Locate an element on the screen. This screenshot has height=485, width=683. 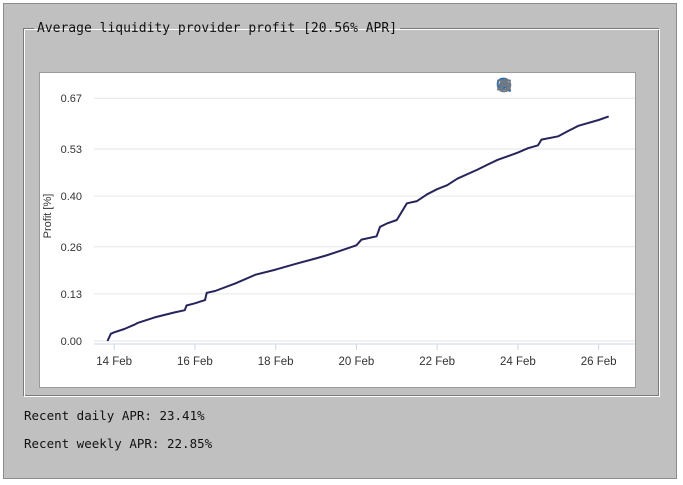
pan-hand-icon is located at coordinates (541, 87).